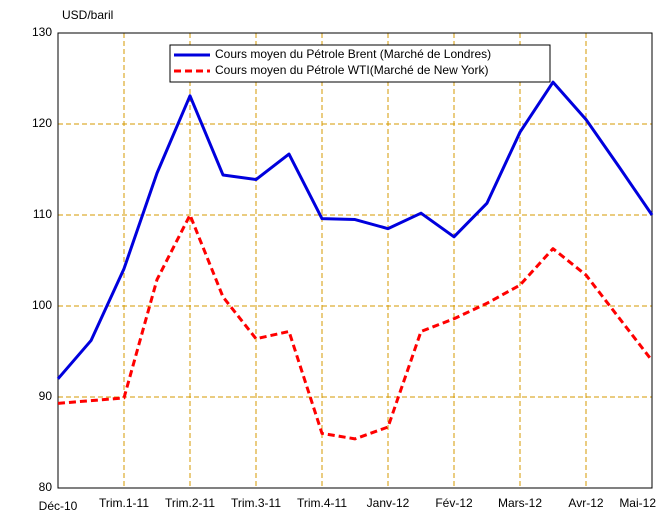 The height and width of the screenshot is (522, 659). I want to click on legend-box, so click(360, 63).